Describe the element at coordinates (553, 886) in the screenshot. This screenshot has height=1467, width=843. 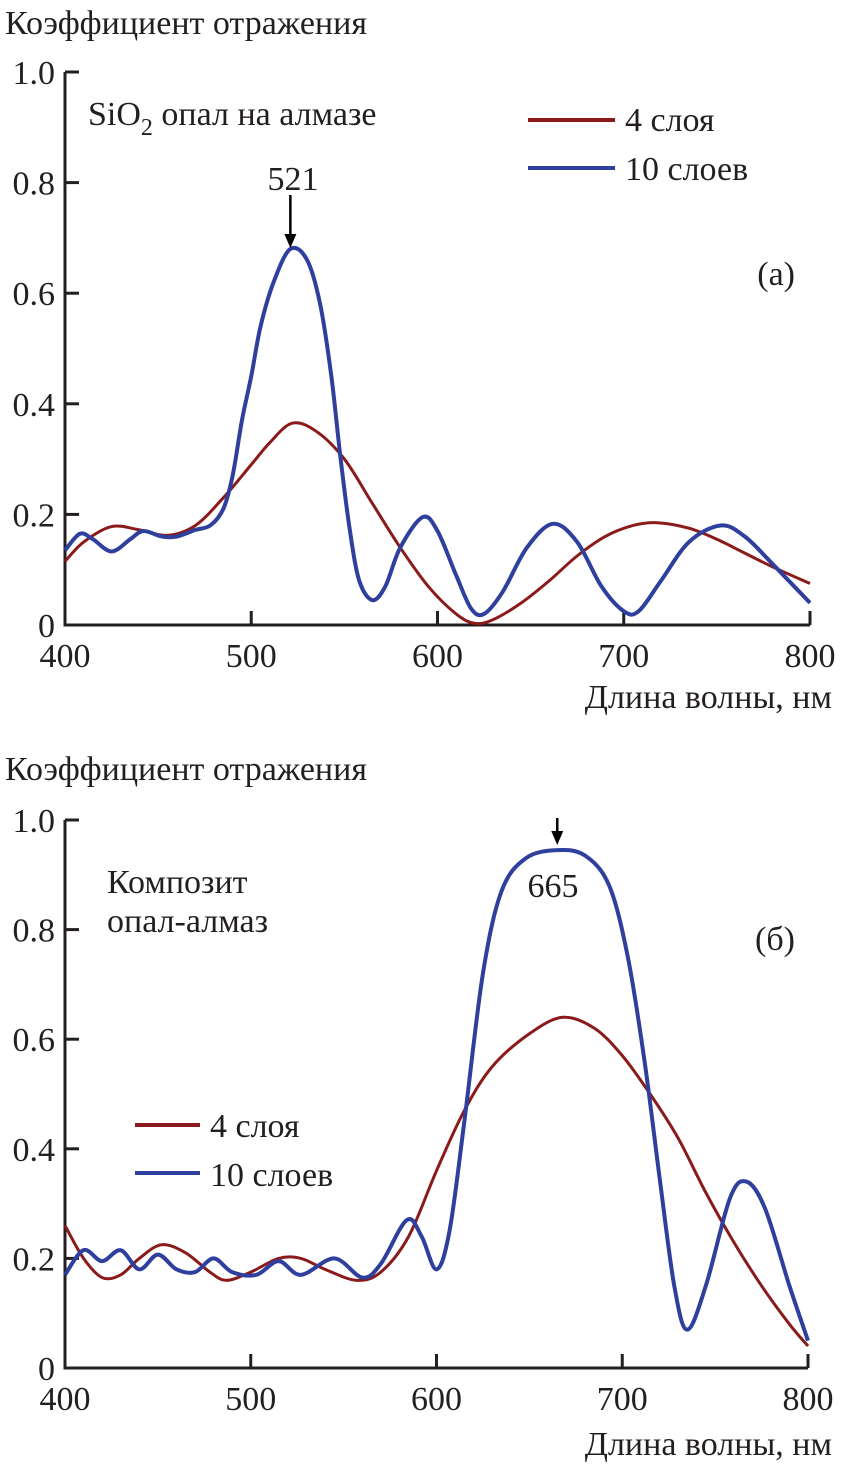
I see `peak-label: 665` at that location.